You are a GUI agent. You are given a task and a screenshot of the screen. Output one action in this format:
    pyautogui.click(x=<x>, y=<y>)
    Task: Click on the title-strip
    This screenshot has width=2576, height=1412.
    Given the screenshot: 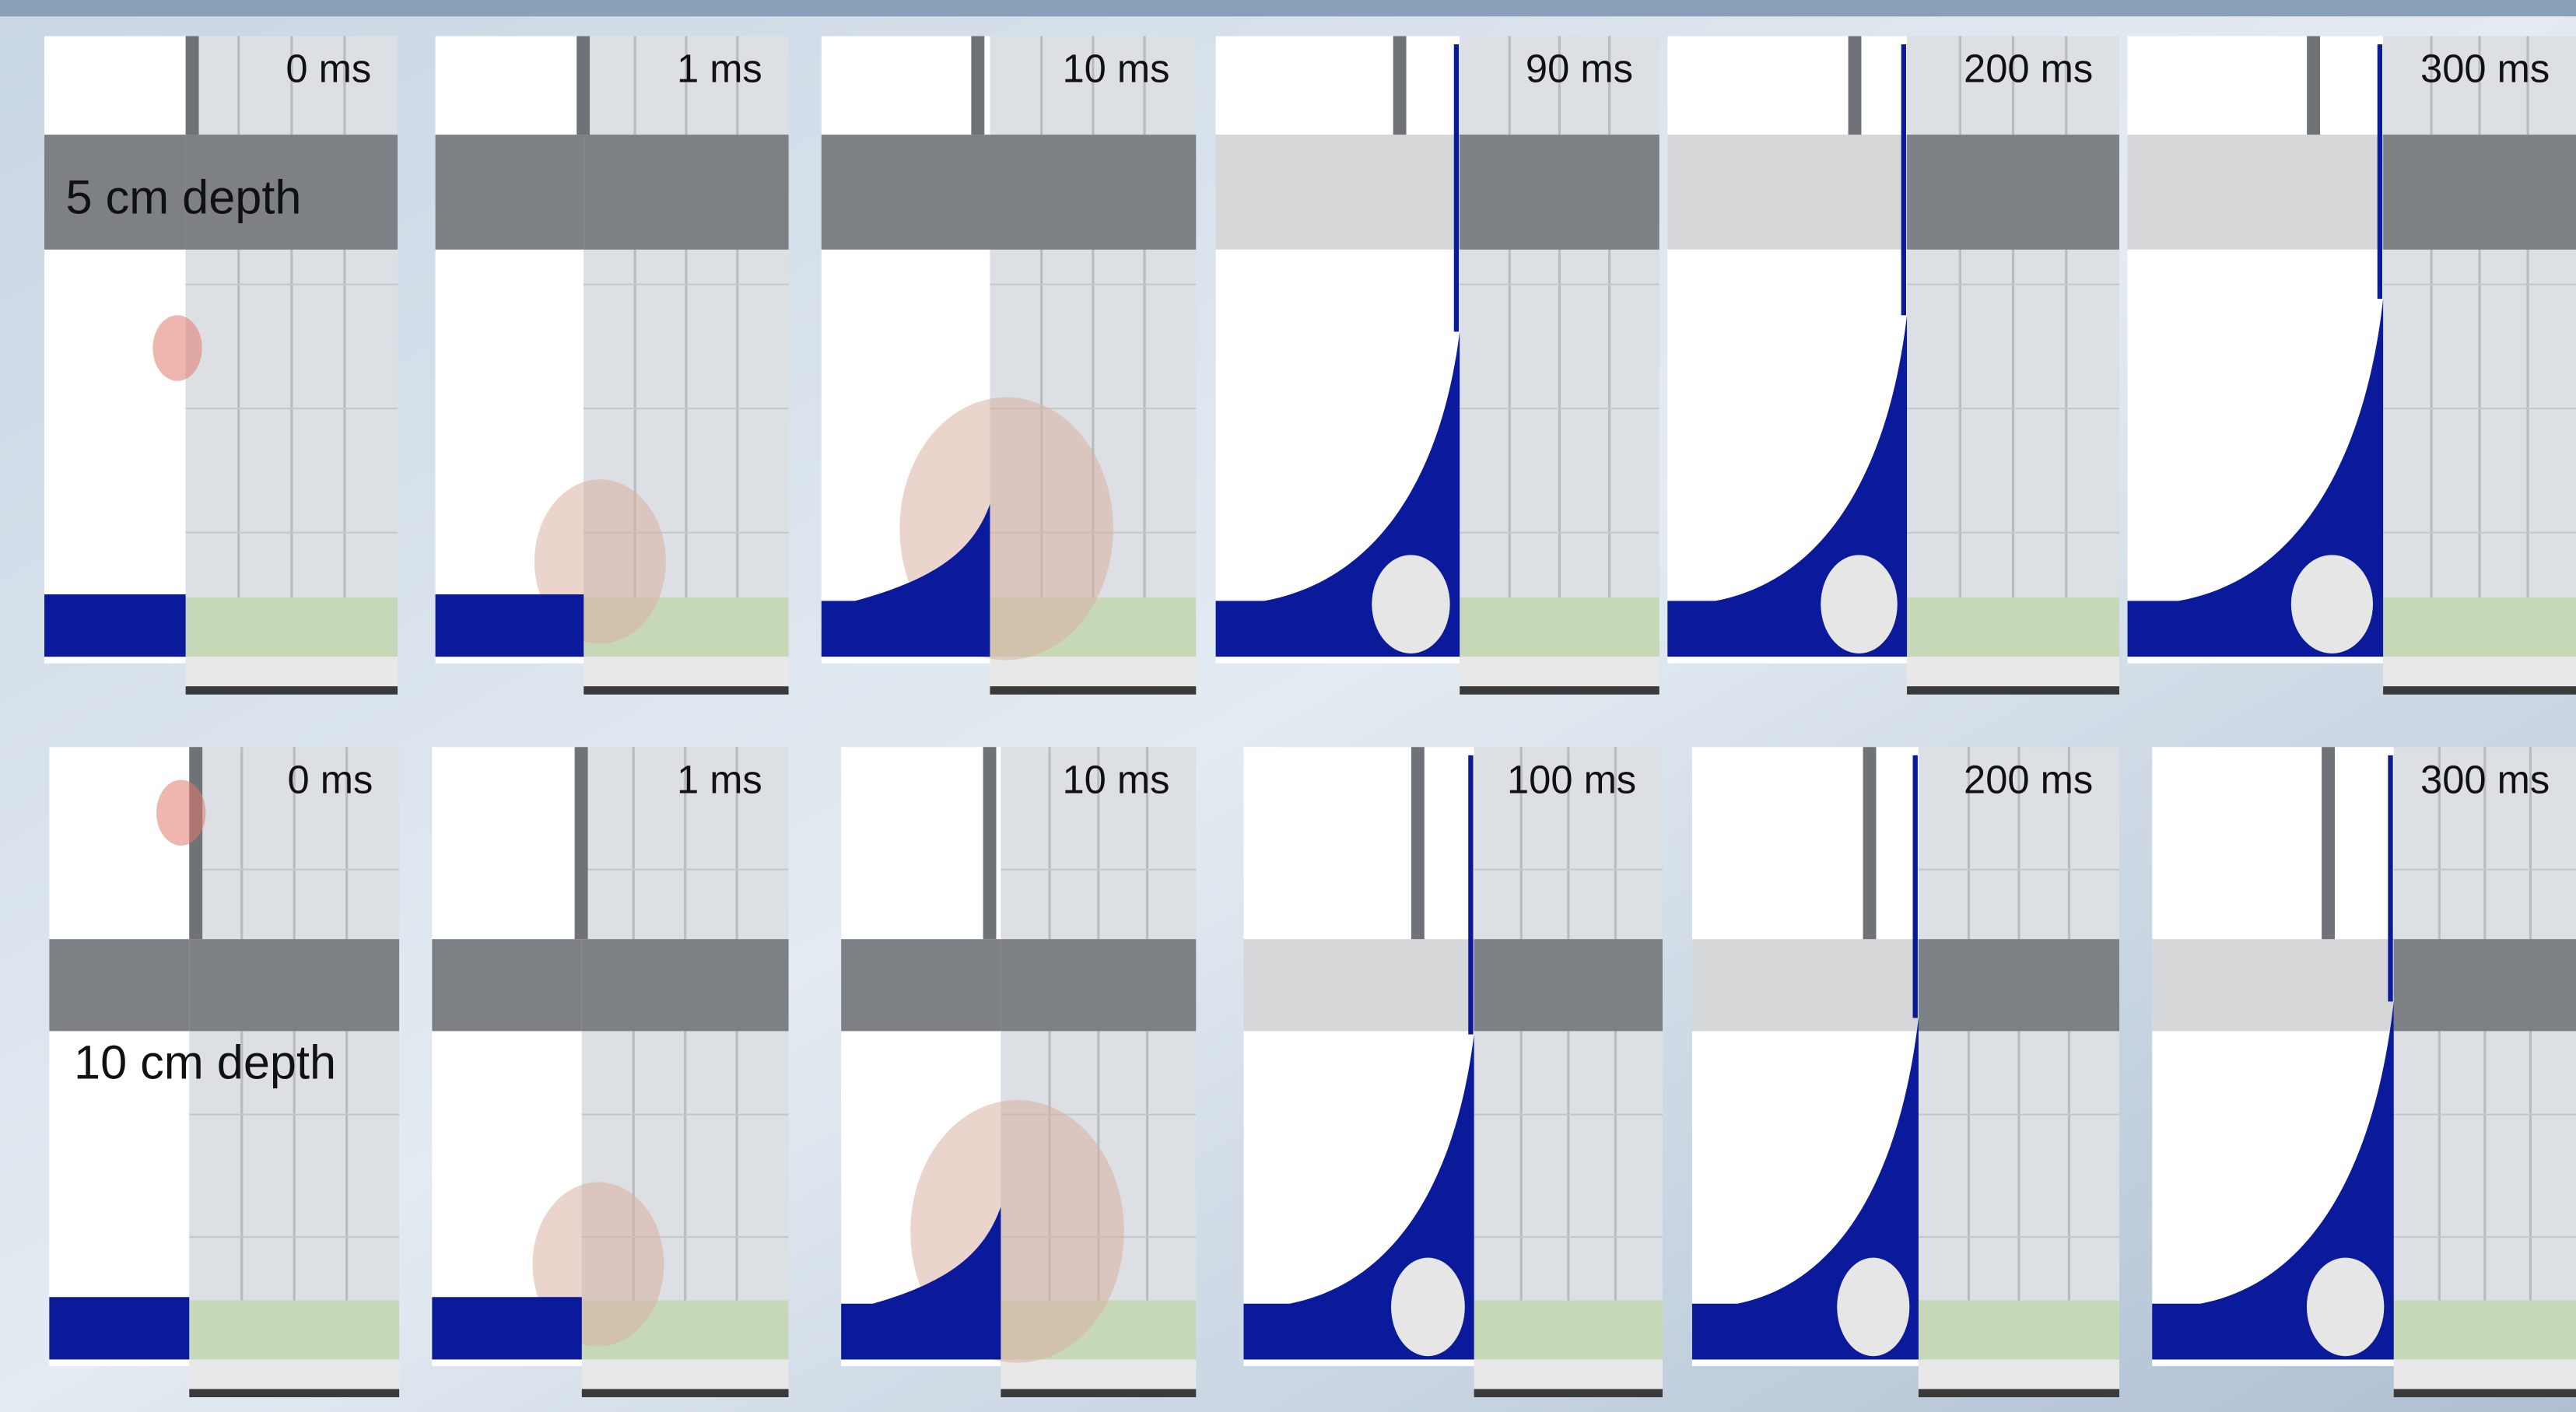 What is the action you would take?
    pyautogui.click(x=1288, y=8)
    